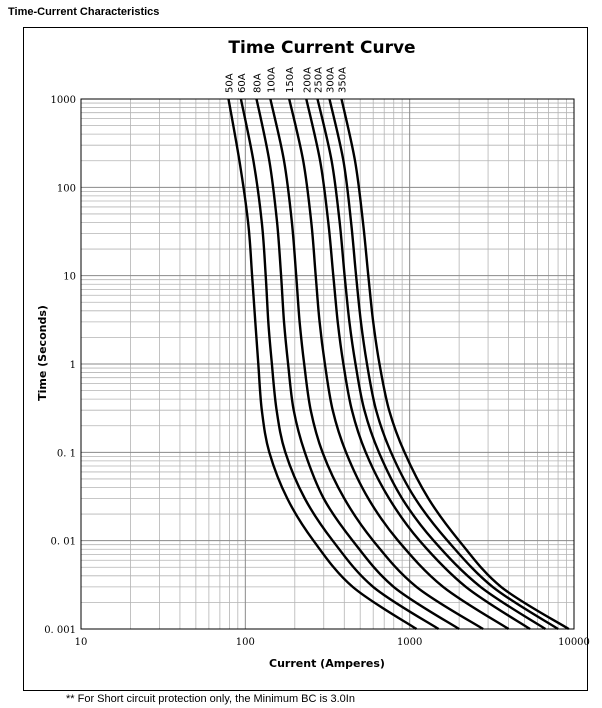 This screenshot has width=602, height=708. What do you see at coordinates (66, 188) in the screenshot?
I see `y-tick-label: 100` at bounding box center [66, 188].